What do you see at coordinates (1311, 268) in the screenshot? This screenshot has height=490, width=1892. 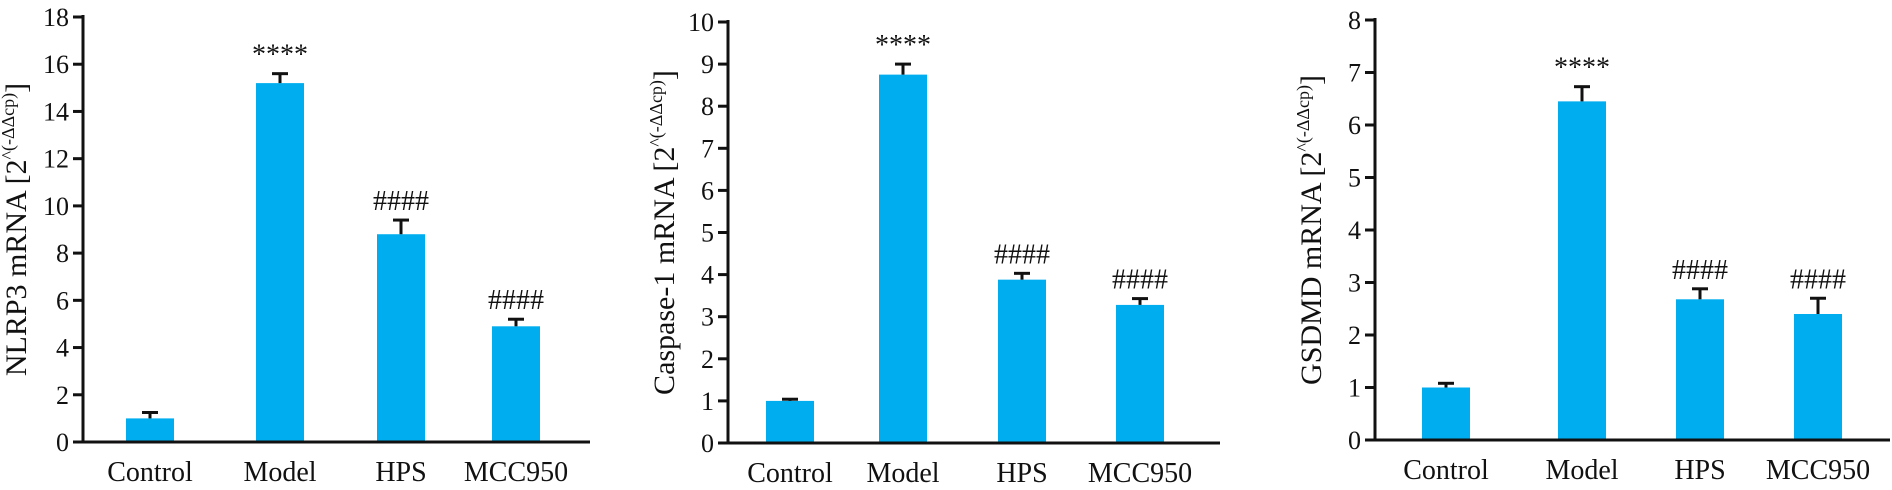 I see `y-axis-label-main: GSDMD mRNA [2` at bounding box center [1311, 268].